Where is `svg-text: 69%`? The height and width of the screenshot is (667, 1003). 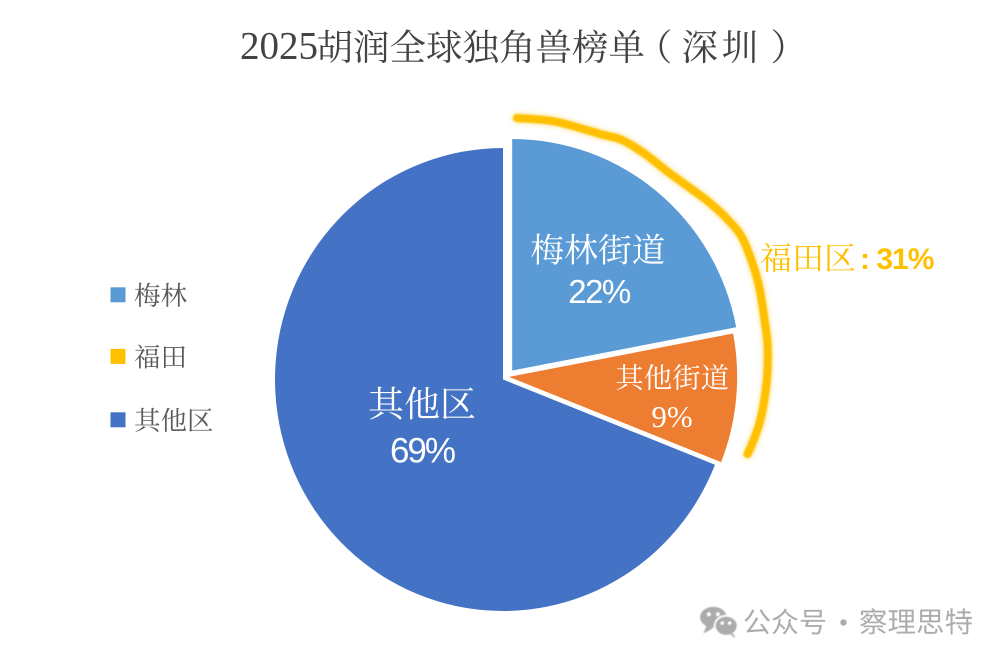 svg-text: 69% is located at coordinates (422, 450).